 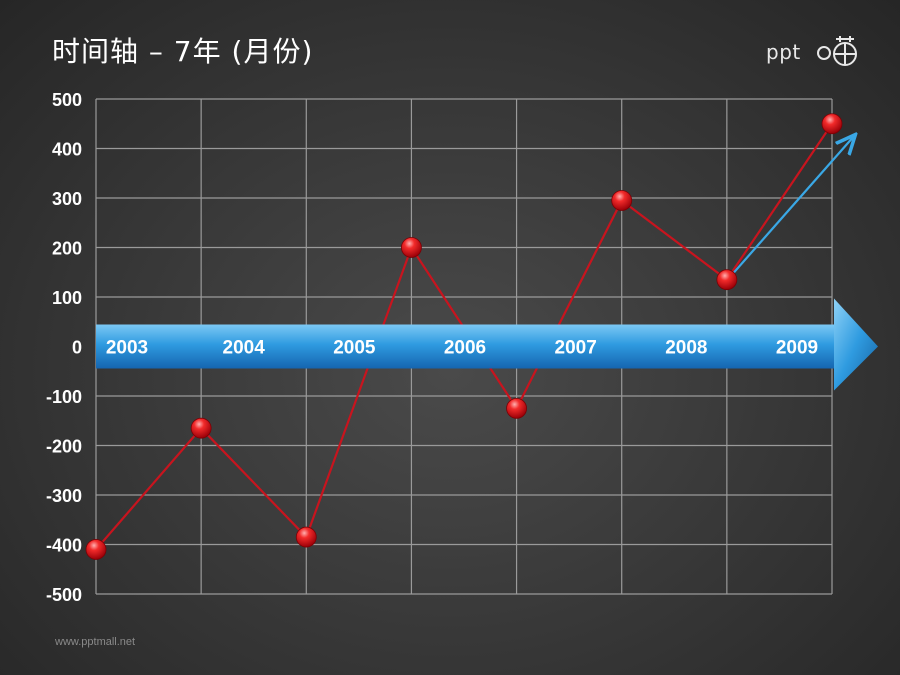 I want to click on y-tick-label: -400, so click(x=64, y=546).